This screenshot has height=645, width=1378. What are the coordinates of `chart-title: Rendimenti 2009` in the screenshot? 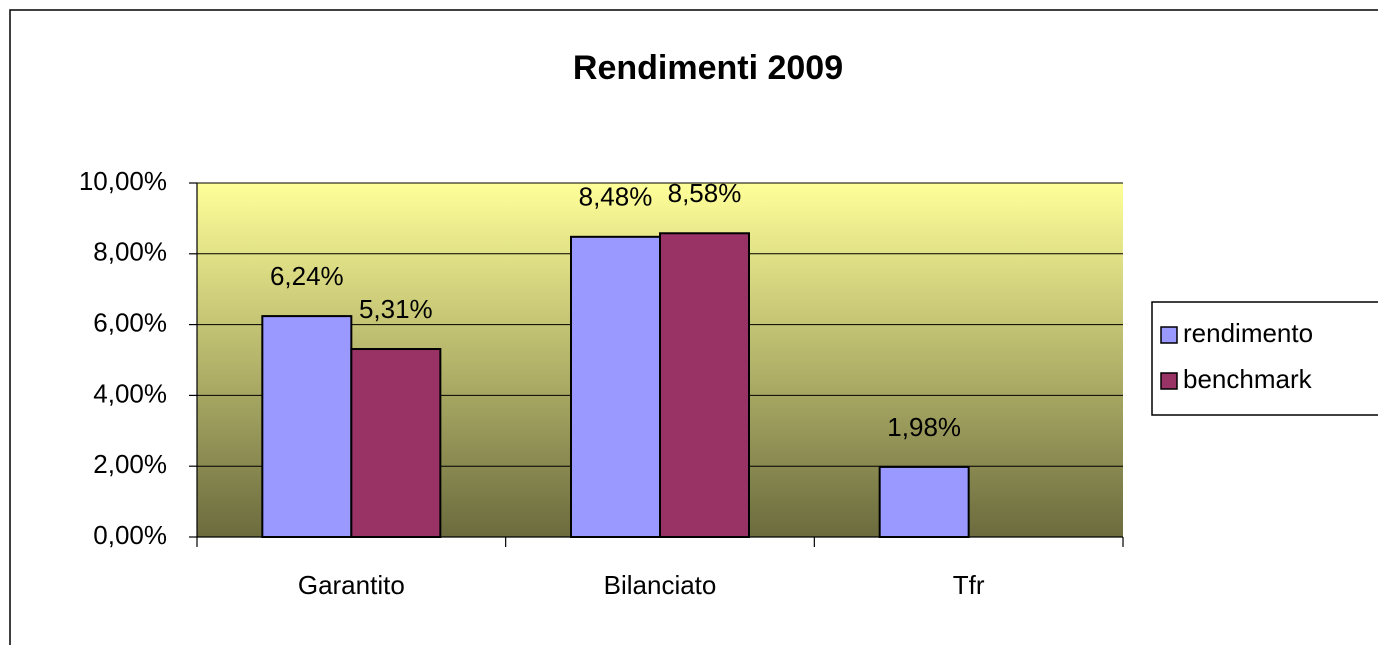 It's located at (708, 68).